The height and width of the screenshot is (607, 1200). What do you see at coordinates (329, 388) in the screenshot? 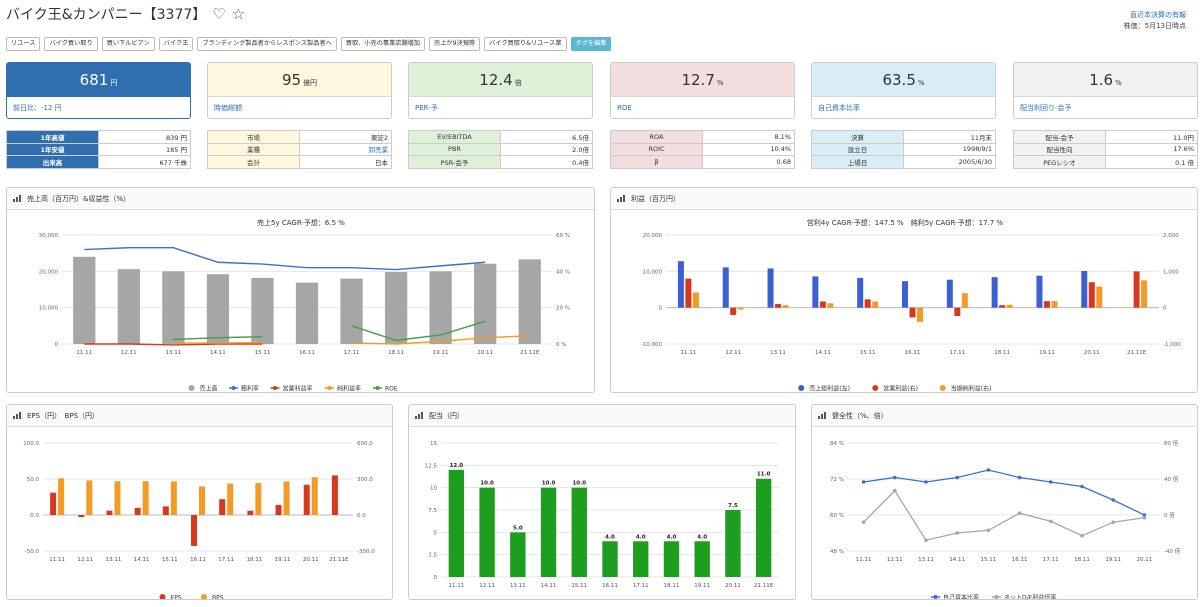
I see `legend-swatch-dot` at bounding box center [329, 388].